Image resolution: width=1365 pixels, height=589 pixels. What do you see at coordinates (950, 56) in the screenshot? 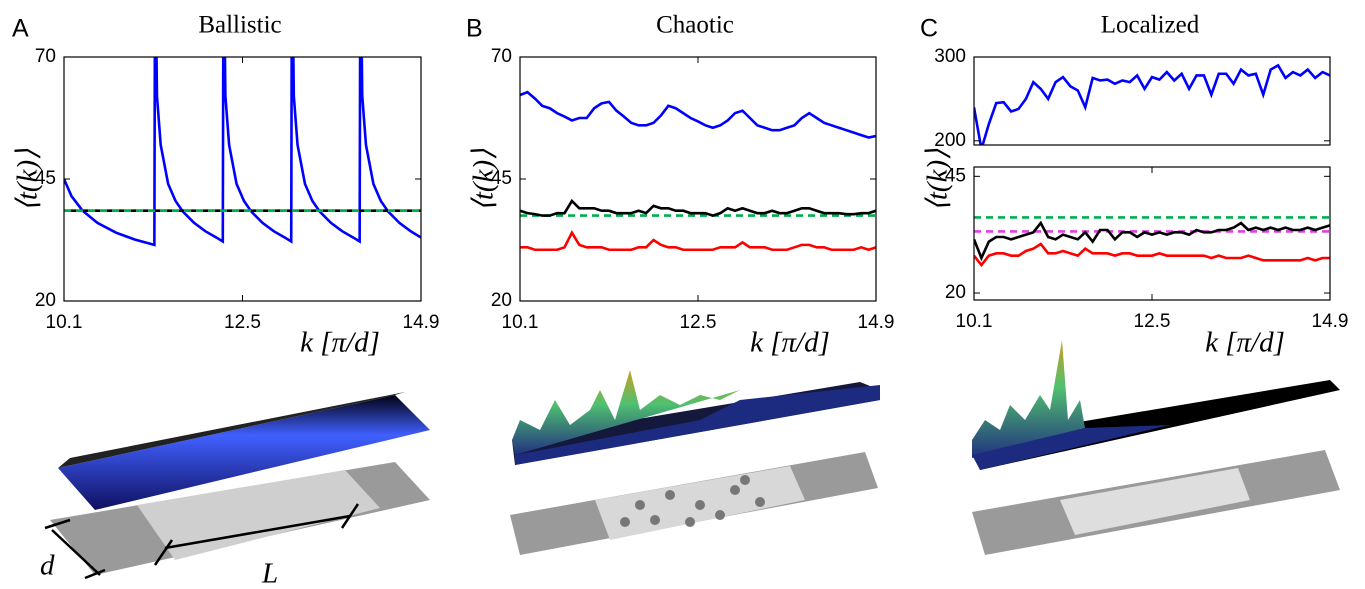
I see `y-tick-label: 300` at bounding box center [950, 56].